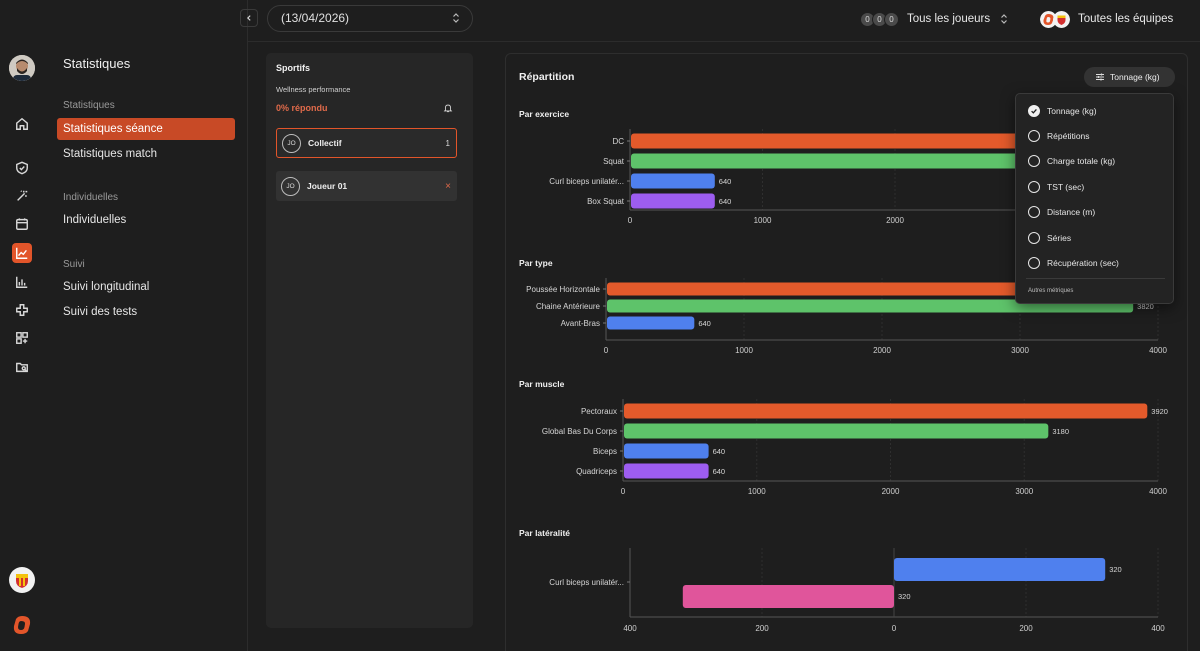 Image resolution: width=1200 pixels, height=651 pixels. Describe the element at coordinates (1083, 263) in the screenshot. I see `metric-option-label: Récupération (sec)` at that location.